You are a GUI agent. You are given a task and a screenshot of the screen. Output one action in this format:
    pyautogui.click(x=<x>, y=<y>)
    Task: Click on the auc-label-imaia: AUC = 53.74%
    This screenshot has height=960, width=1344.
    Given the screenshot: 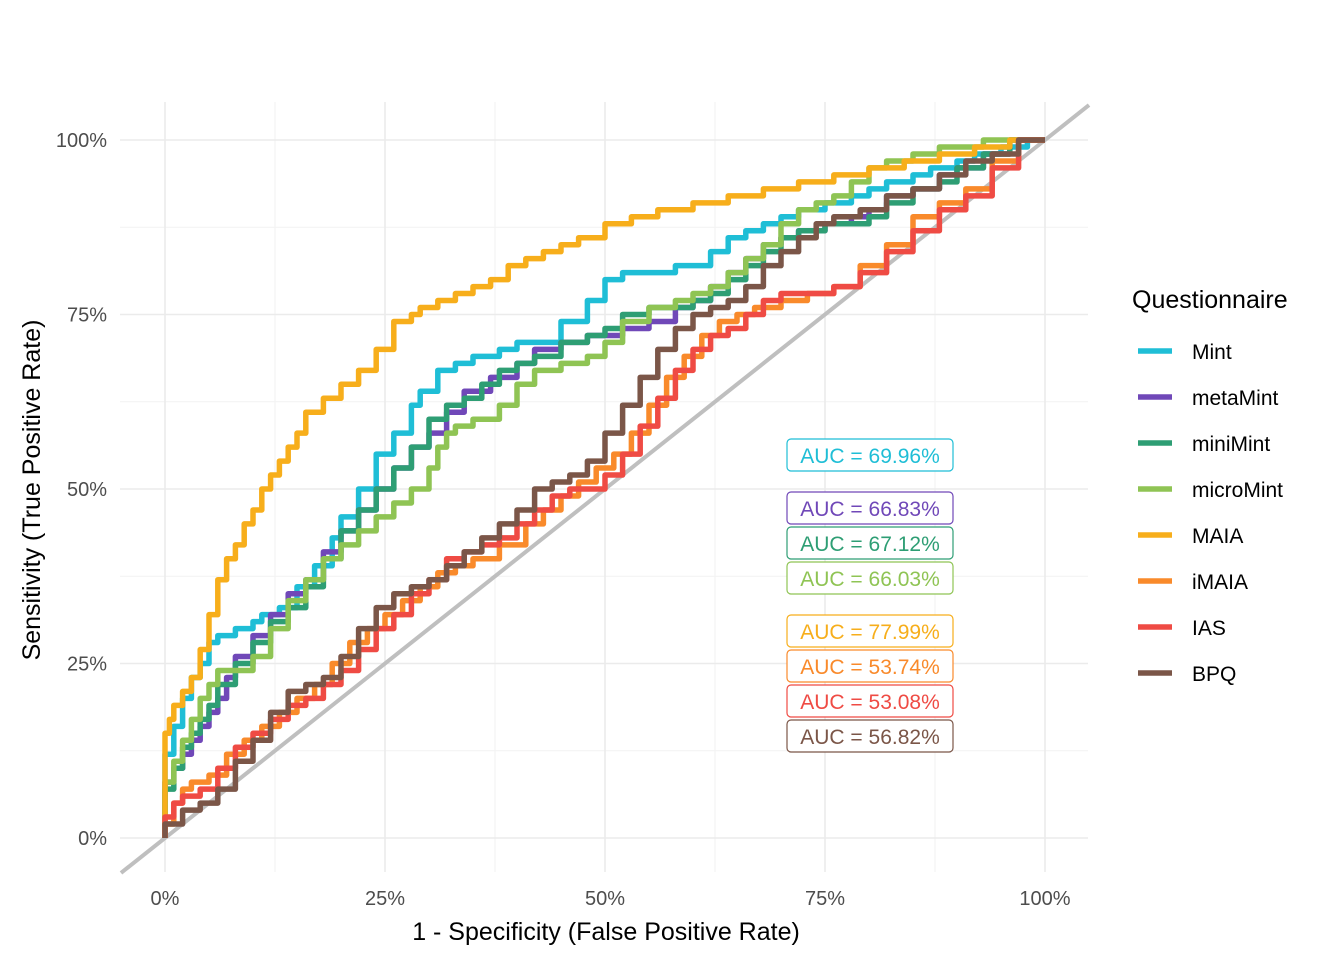 What is the action you would take?
    pyautogui.click(x=870, y=666)
    